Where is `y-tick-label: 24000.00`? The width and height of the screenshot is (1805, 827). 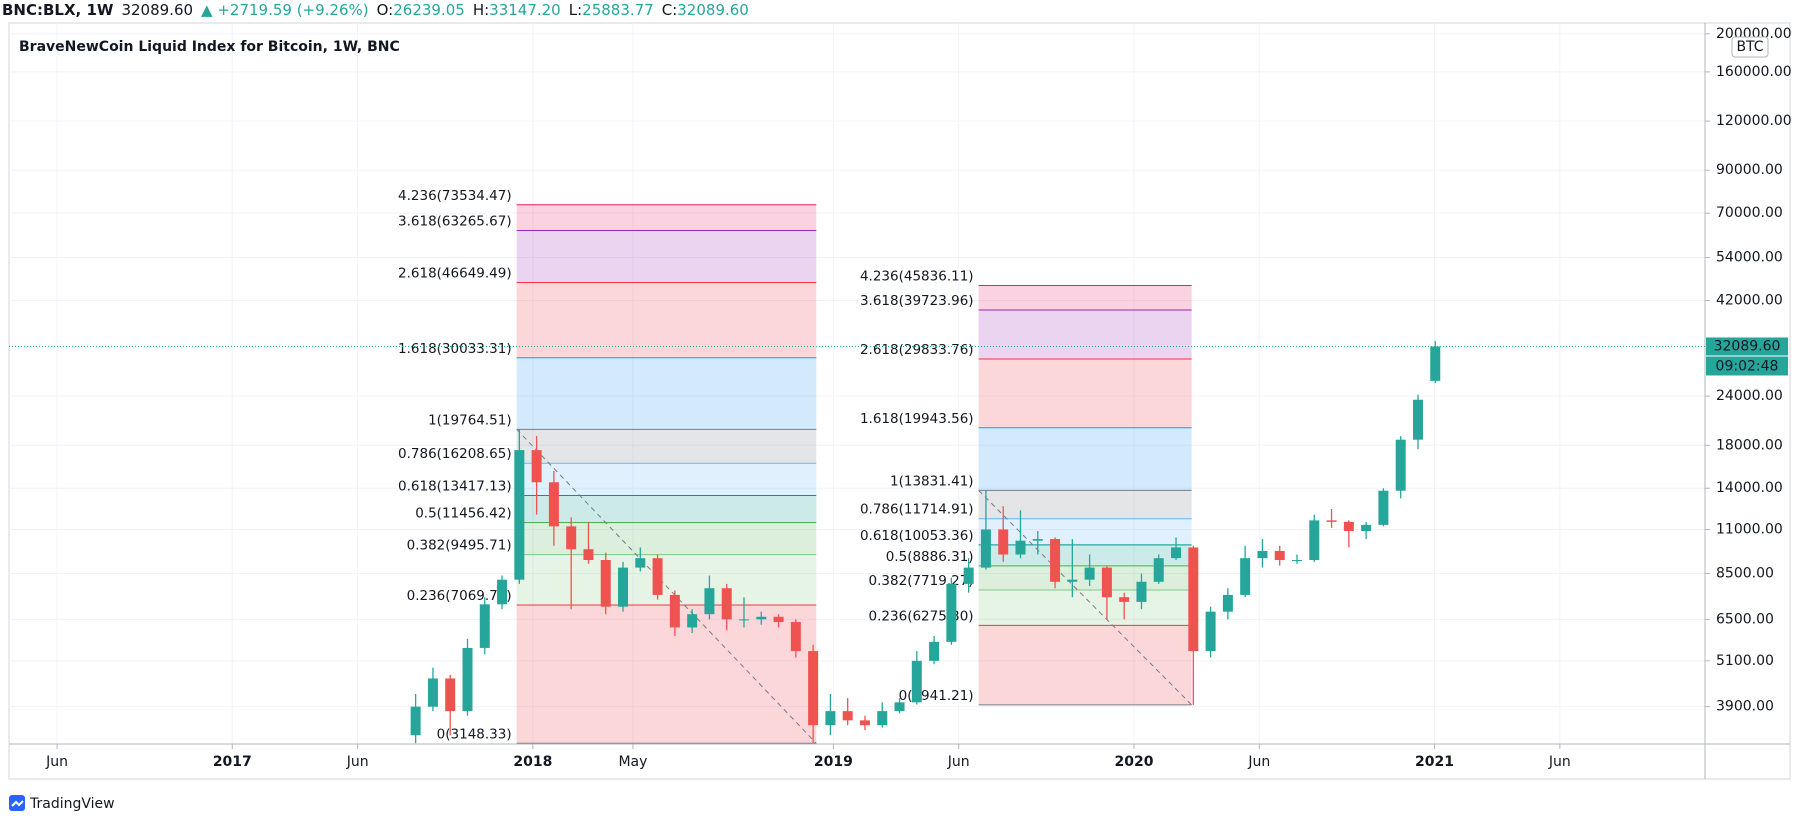
y-tick-label: 24000.00 is located at coordinates (1749, 396).